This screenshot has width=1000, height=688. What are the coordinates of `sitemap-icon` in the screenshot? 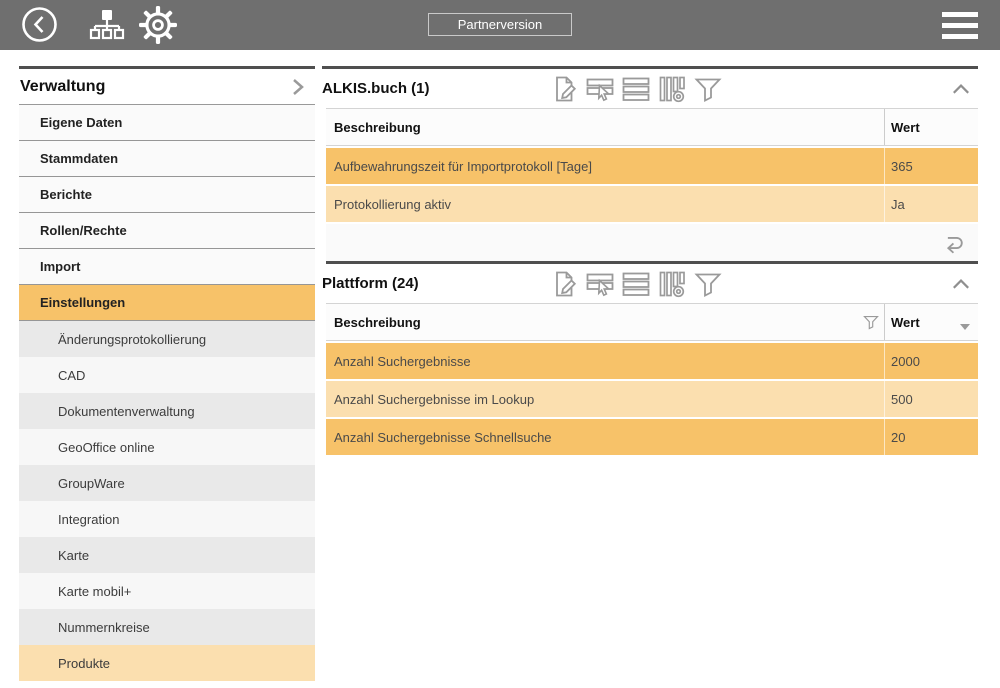 It's located at (107, 25).